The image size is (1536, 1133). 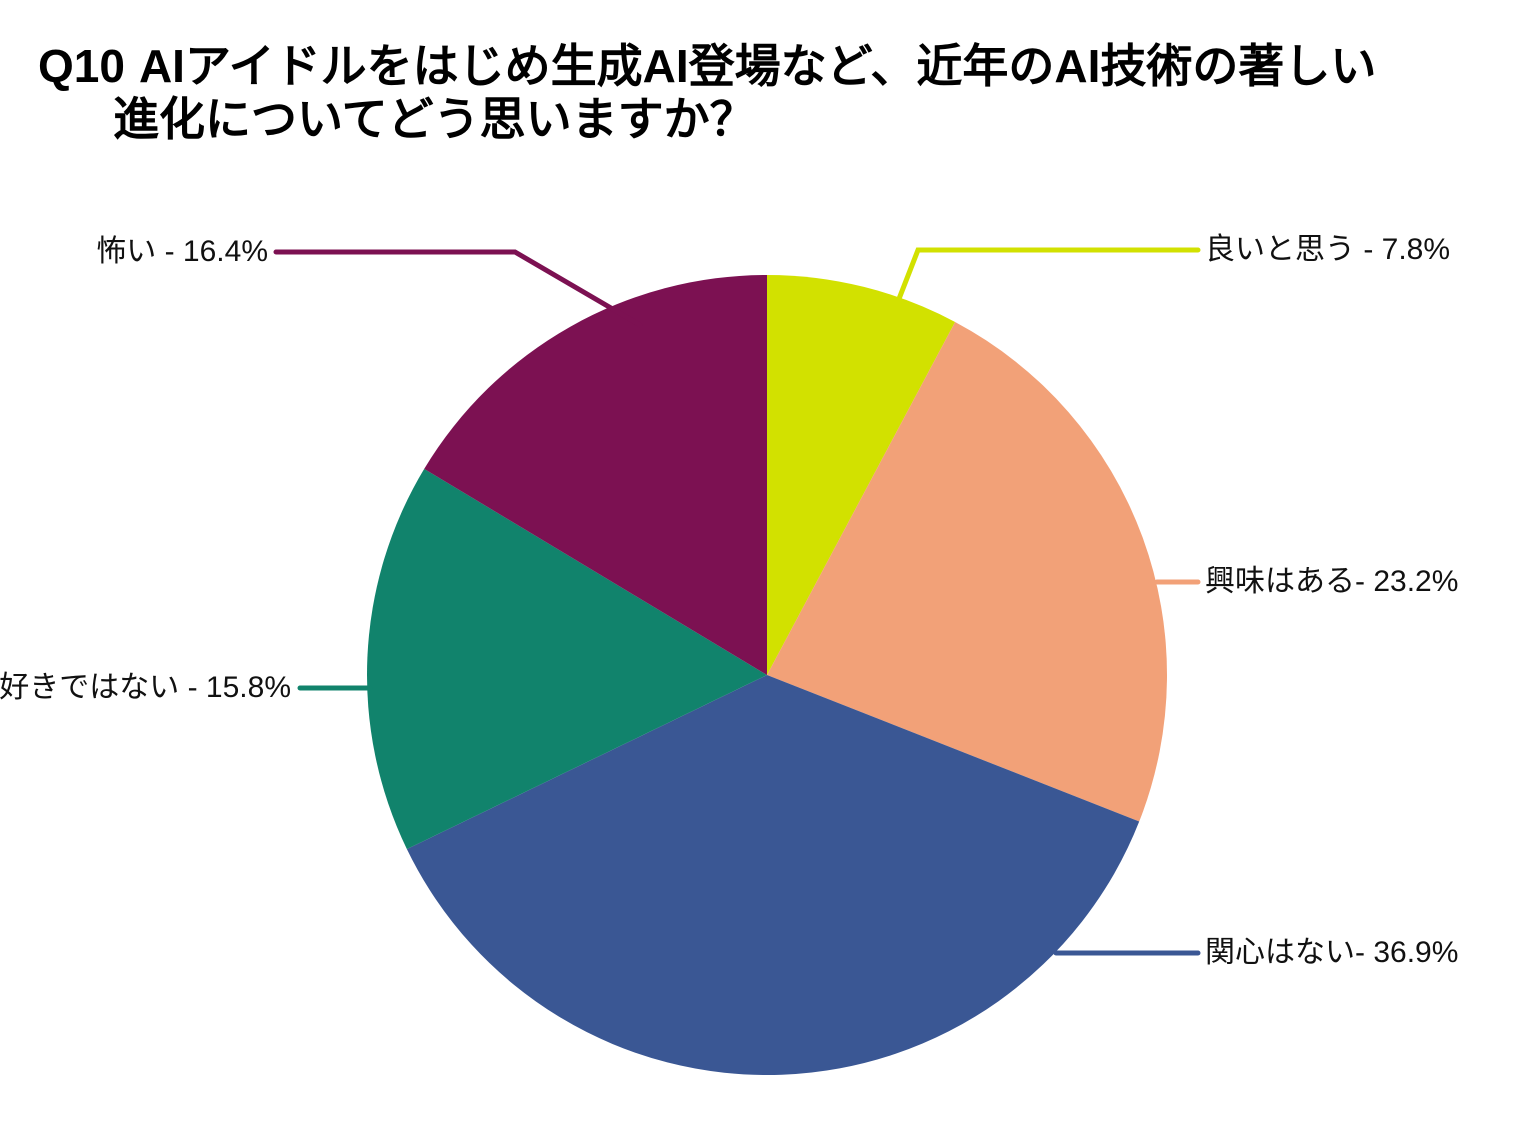 I want to click on title-text-line1: AIアイドルをはじめ生成AI登場など、近年のAI技術の著しい, so click(x=757, y=66).